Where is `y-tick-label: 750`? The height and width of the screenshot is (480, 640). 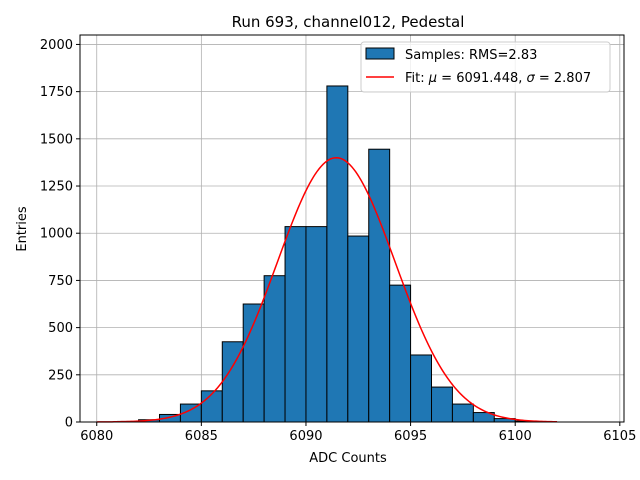
y-tick-label: 750 is located at coordinates (60, 281).